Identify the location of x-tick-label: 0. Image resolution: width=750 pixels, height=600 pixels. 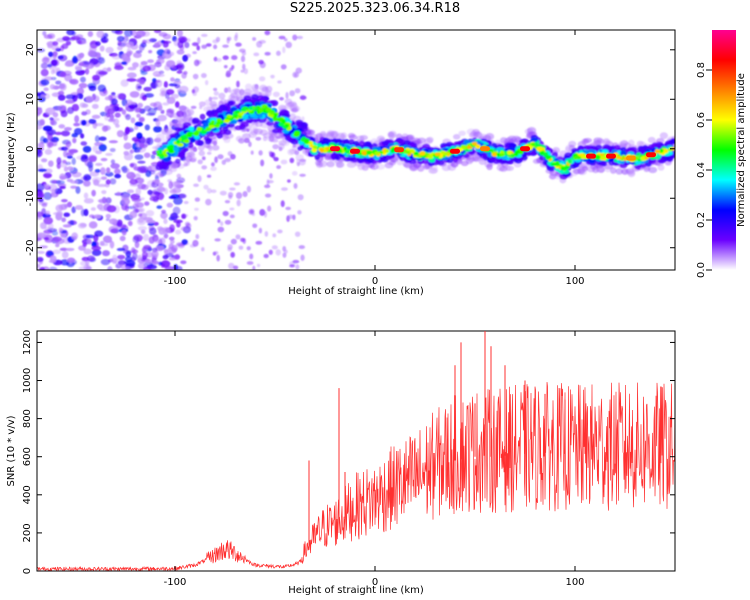
(375, 281).